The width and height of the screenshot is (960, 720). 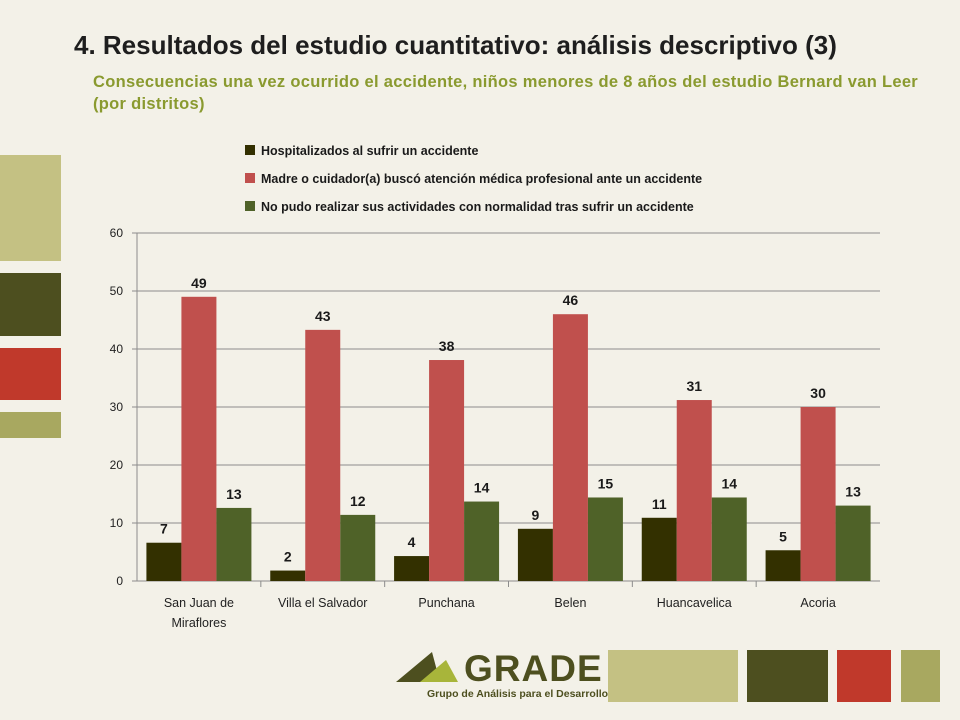 What do you see at coordinates (30, 304) in the screenshot?
I see `deco-block-dark` at bounding box center [30, 304].